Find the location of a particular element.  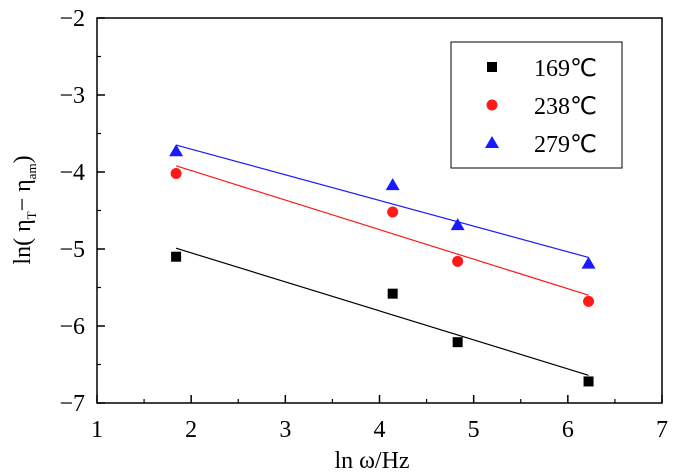

y-tick-label: −3 is located at coordinates (72, 96).